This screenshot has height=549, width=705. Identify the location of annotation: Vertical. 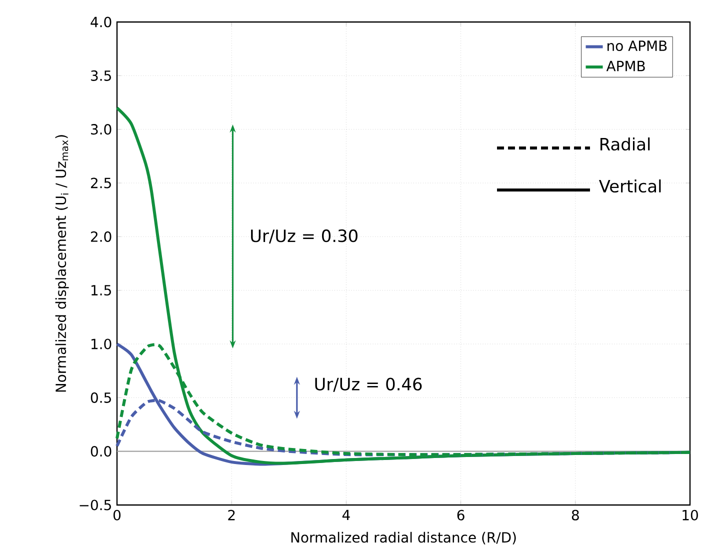
(629, 186).